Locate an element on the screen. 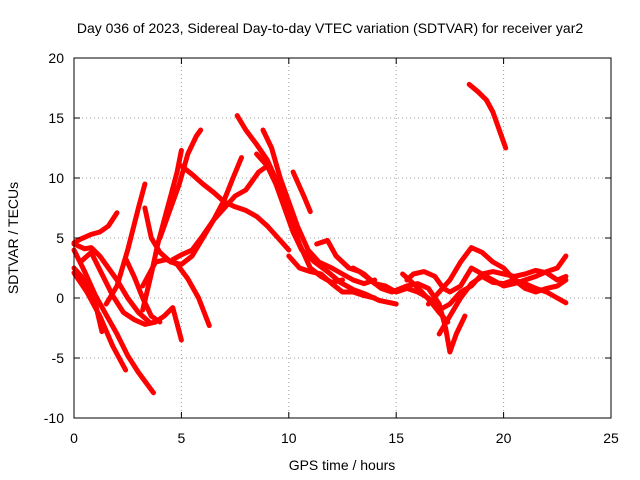 The image size is (640, 480). y-tick-label: 5 is located at coordinates (60, 238).